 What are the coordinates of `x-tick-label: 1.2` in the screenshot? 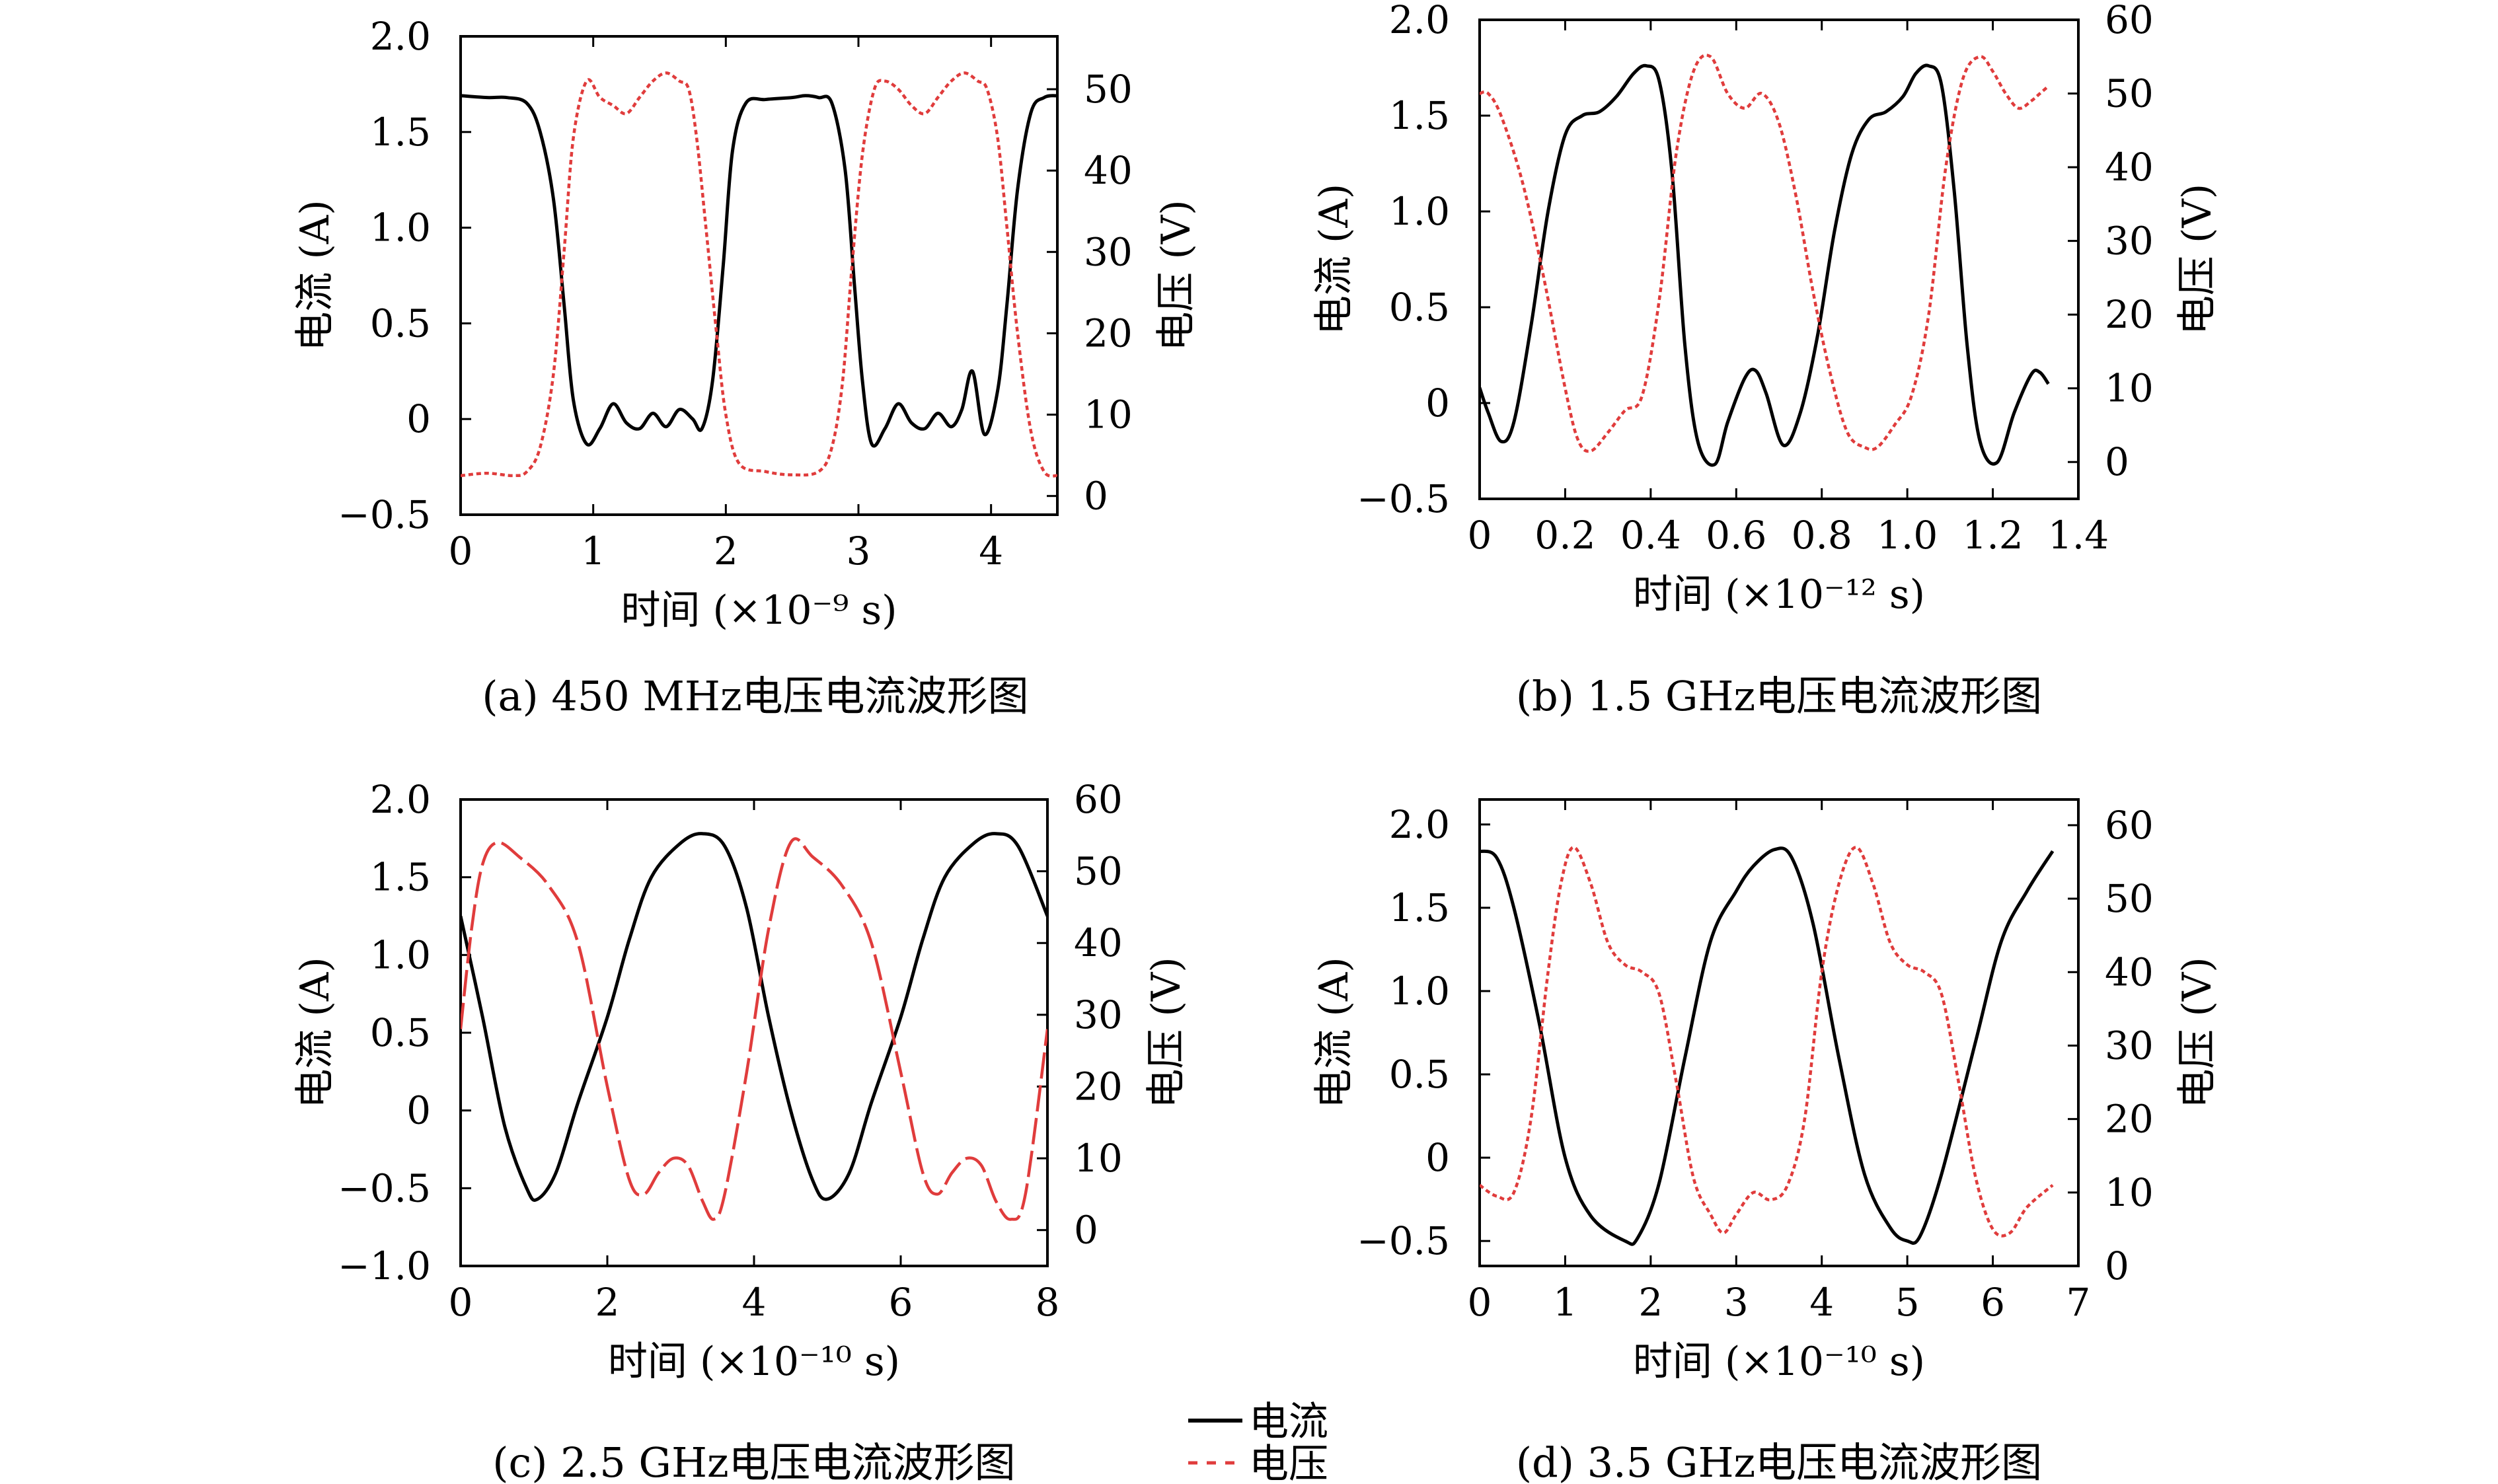 It's located at (1992, 535).